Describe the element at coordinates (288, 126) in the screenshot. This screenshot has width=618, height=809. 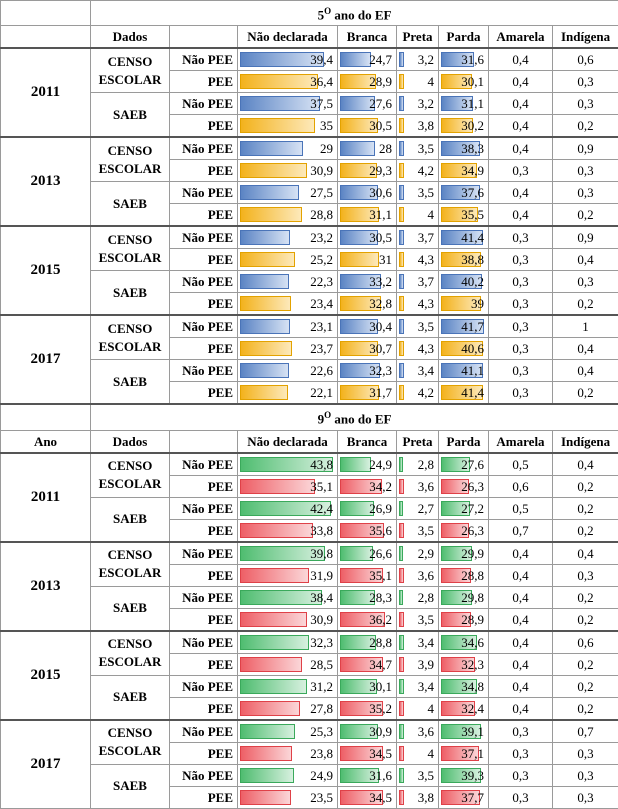
I see `value-cell: 35` at that location.